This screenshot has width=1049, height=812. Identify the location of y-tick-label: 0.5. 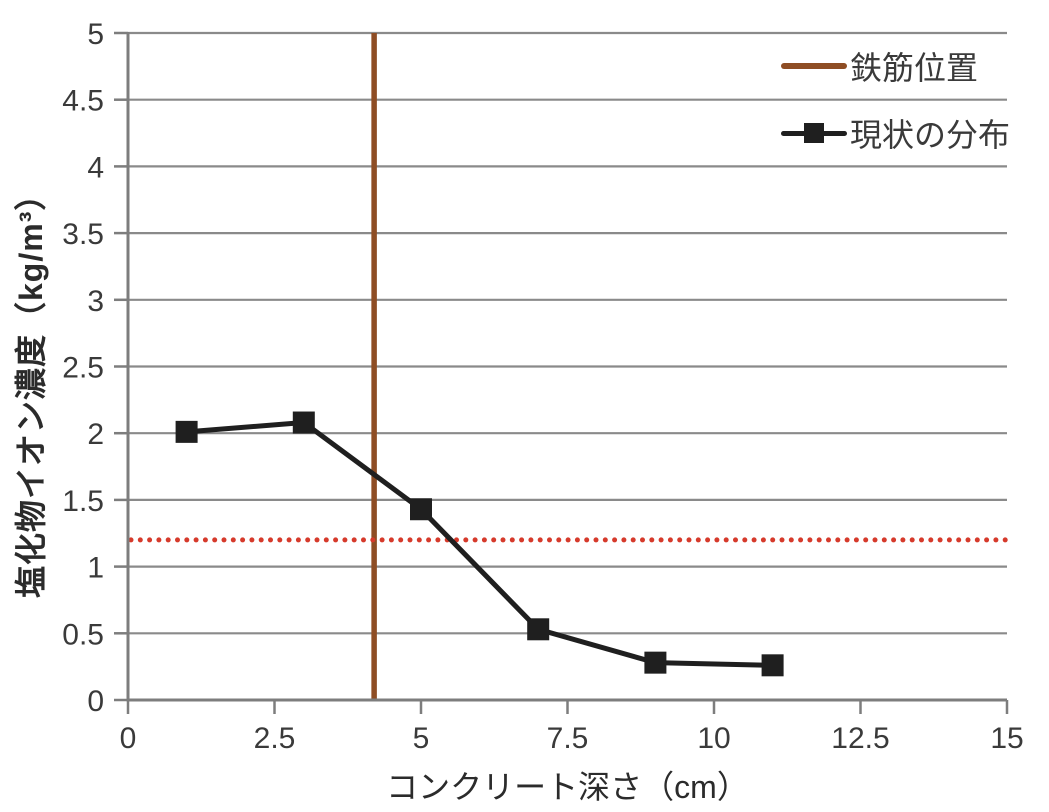
(83, 634).